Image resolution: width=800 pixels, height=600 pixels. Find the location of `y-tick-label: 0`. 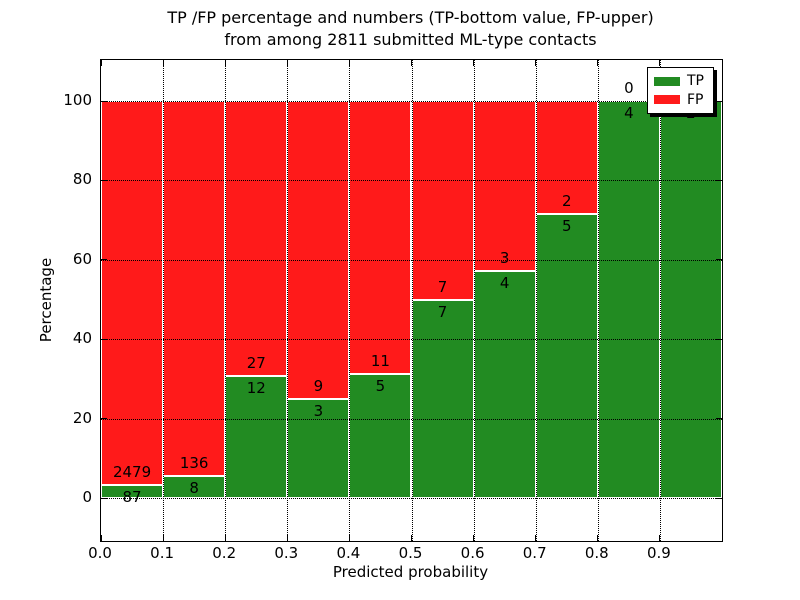

y-tick-label: 0 is located at coordinates (87, 497).